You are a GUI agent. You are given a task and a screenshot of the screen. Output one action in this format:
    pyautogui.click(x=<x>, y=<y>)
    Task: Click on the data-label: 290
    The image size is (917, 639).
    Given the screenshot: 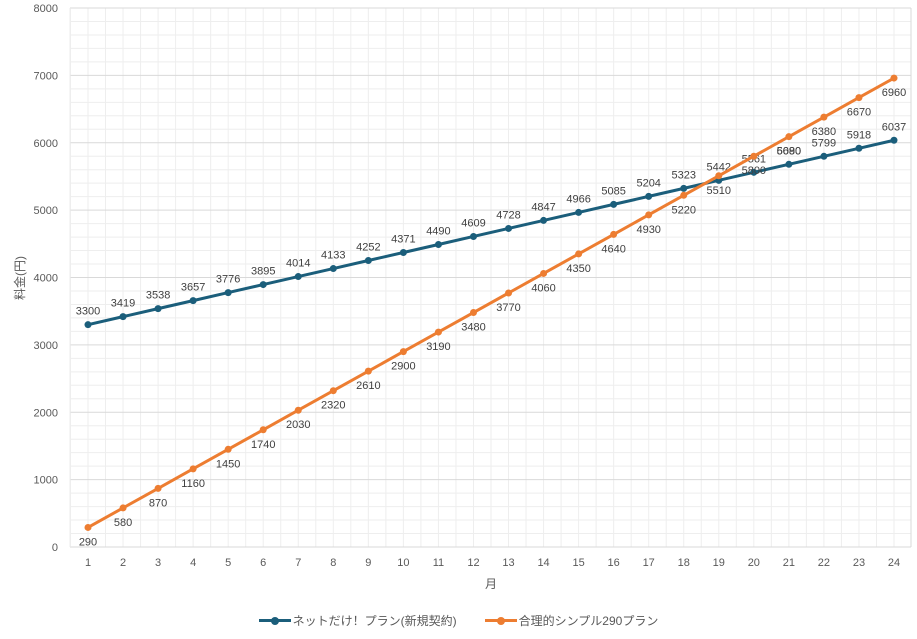 What is the action you would take?
    pyautogui.click(x=88, y=542)
    